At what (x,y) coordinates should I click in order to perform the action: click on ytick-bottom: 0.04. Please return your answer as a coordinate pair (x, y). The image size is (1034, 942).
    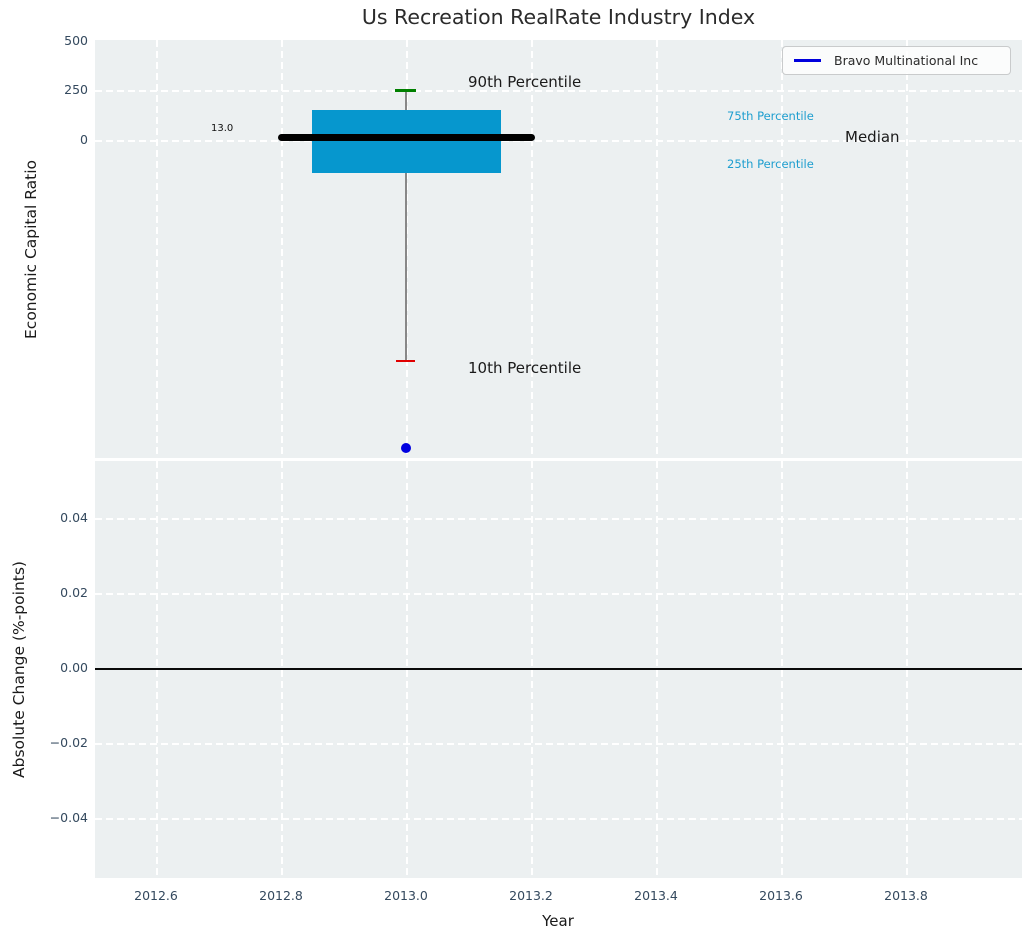
    Looking at the image, I should click on (74, 517).